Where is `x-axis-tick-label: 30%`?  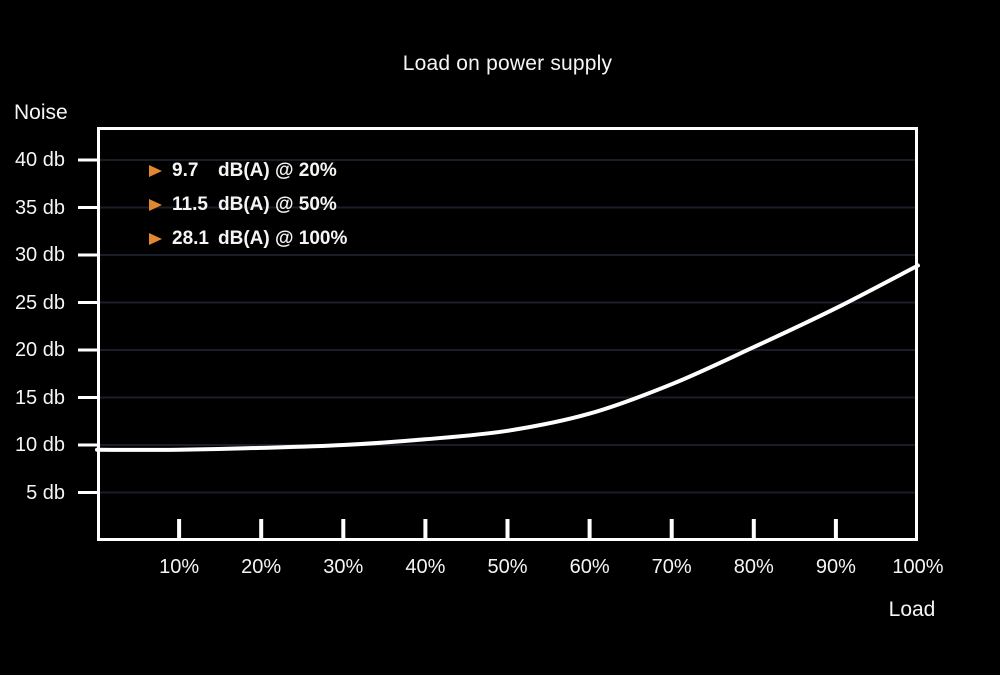 x-axis-tick-label: 30% is located at coordinates (343, 567).